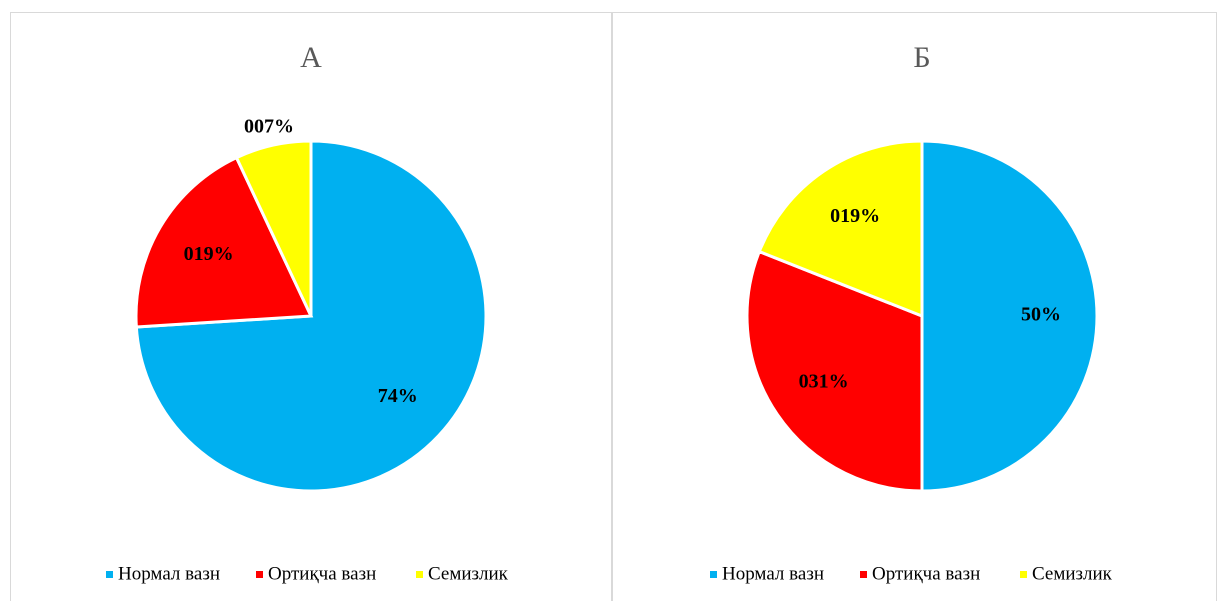  Describe the element at coordinates (921, 57) in the screenshot. I see `chart-title: Б` at that location.